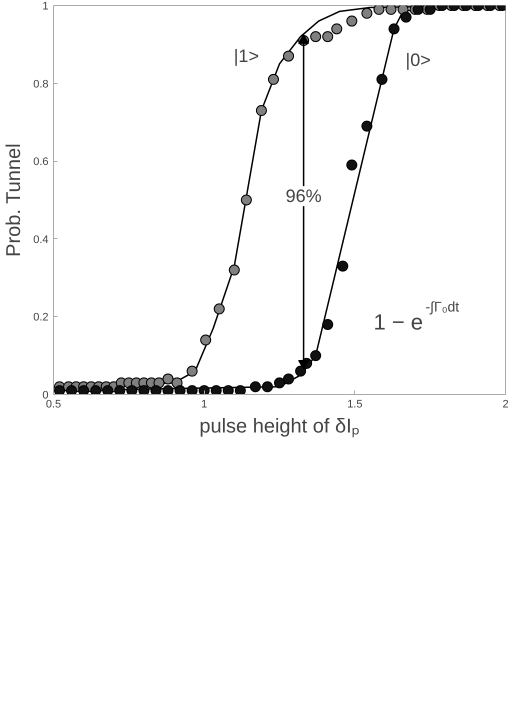  What do you see at coordinates (354, 404) in the screenshot?
I see `x-tick-label: 1.5` at bounding box center [354, 404].